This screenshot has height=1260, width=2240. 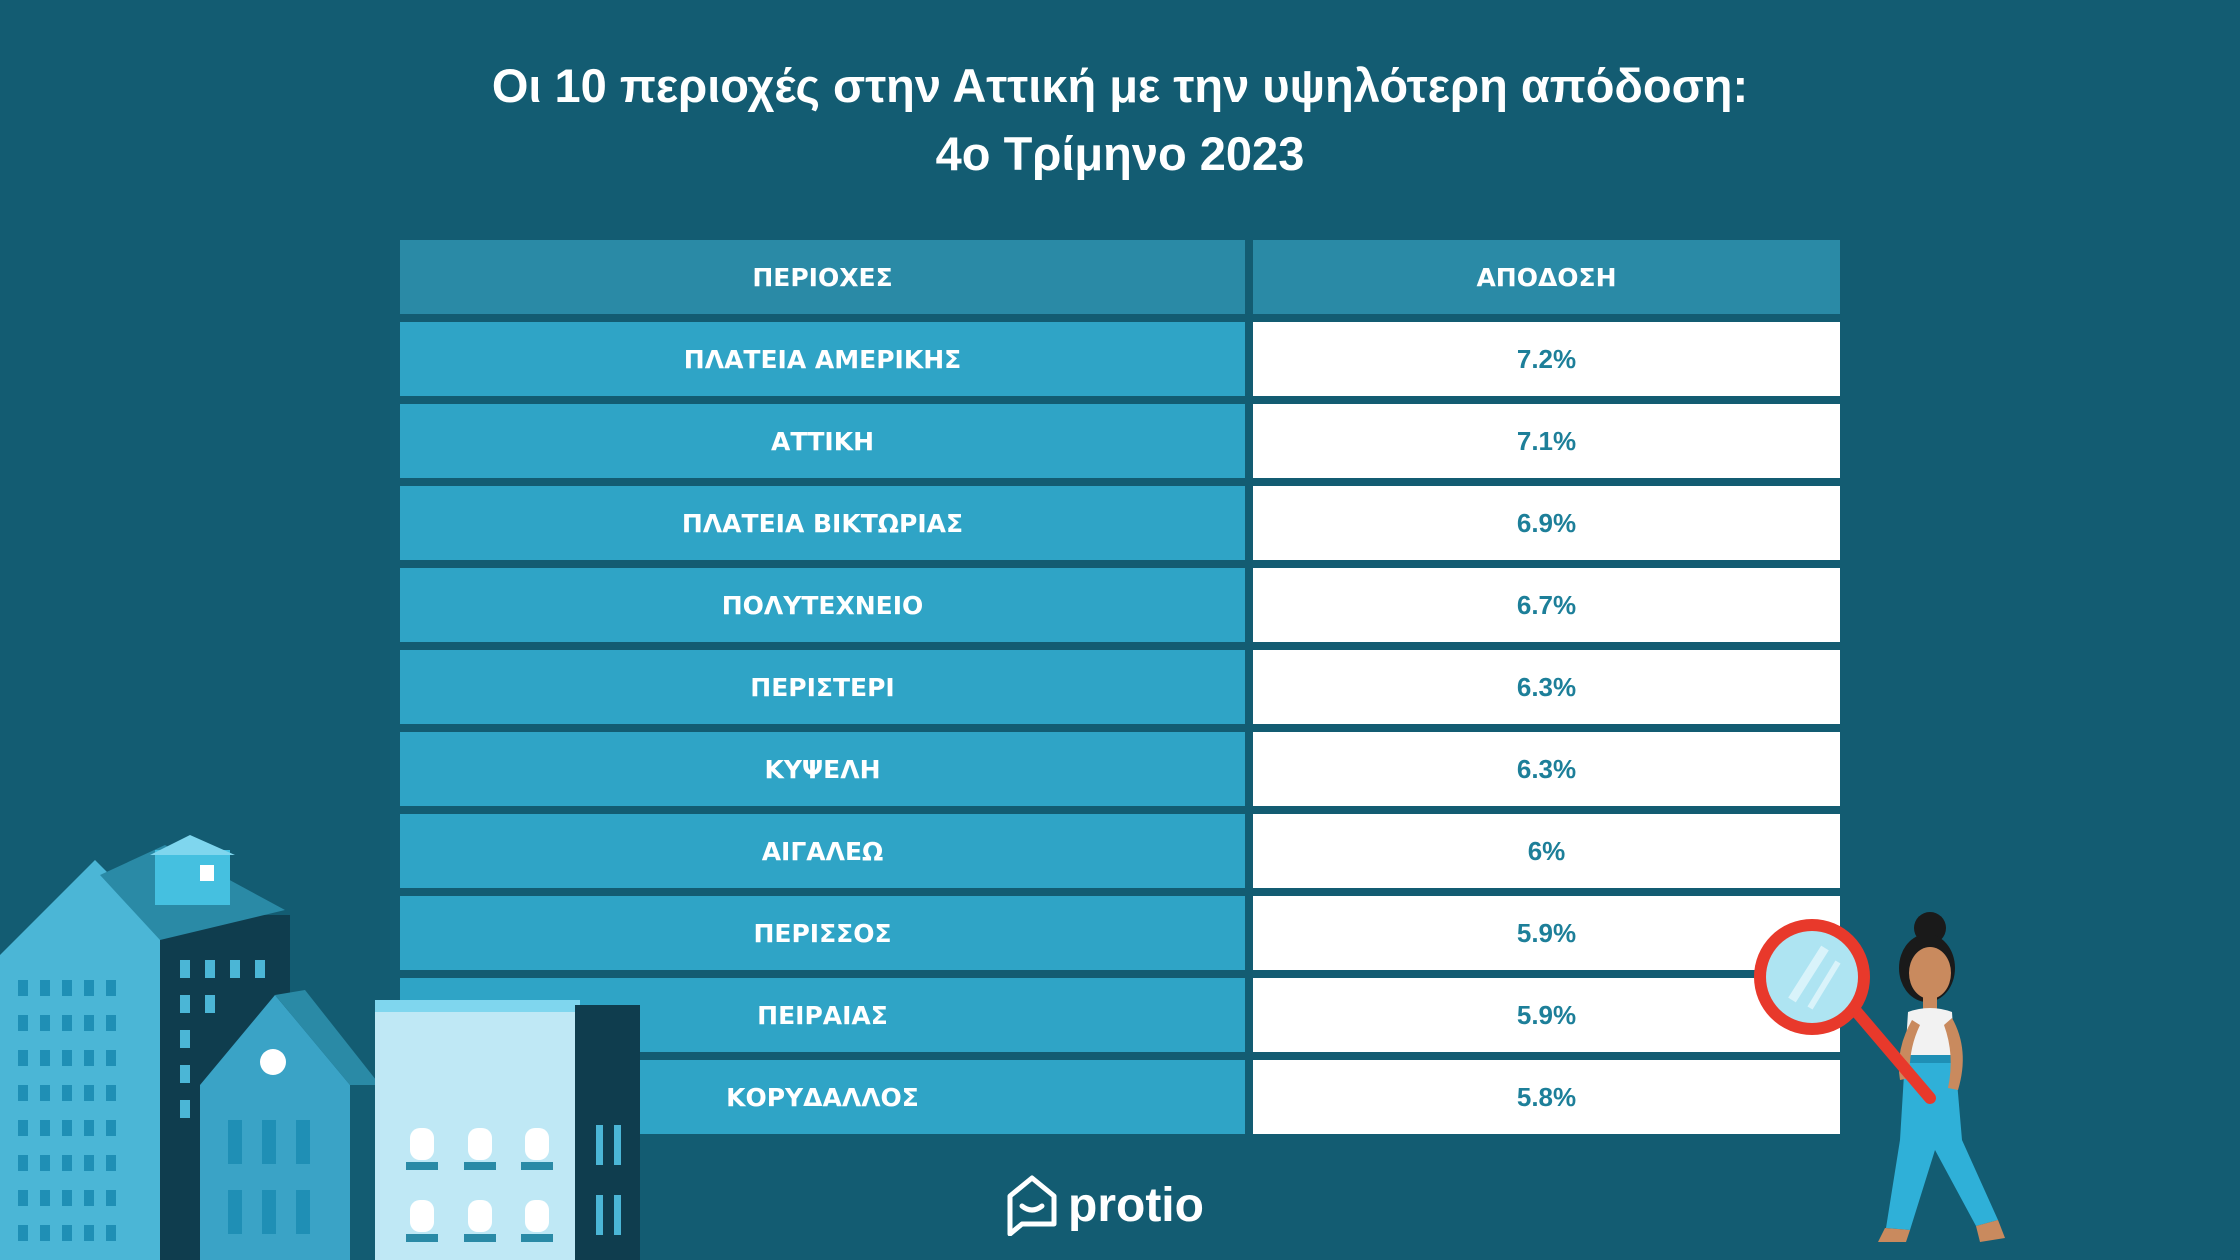 I want to click on column-header-yield: ΑΠΟΔΟΣΗ, so click(x=1546, y=277).